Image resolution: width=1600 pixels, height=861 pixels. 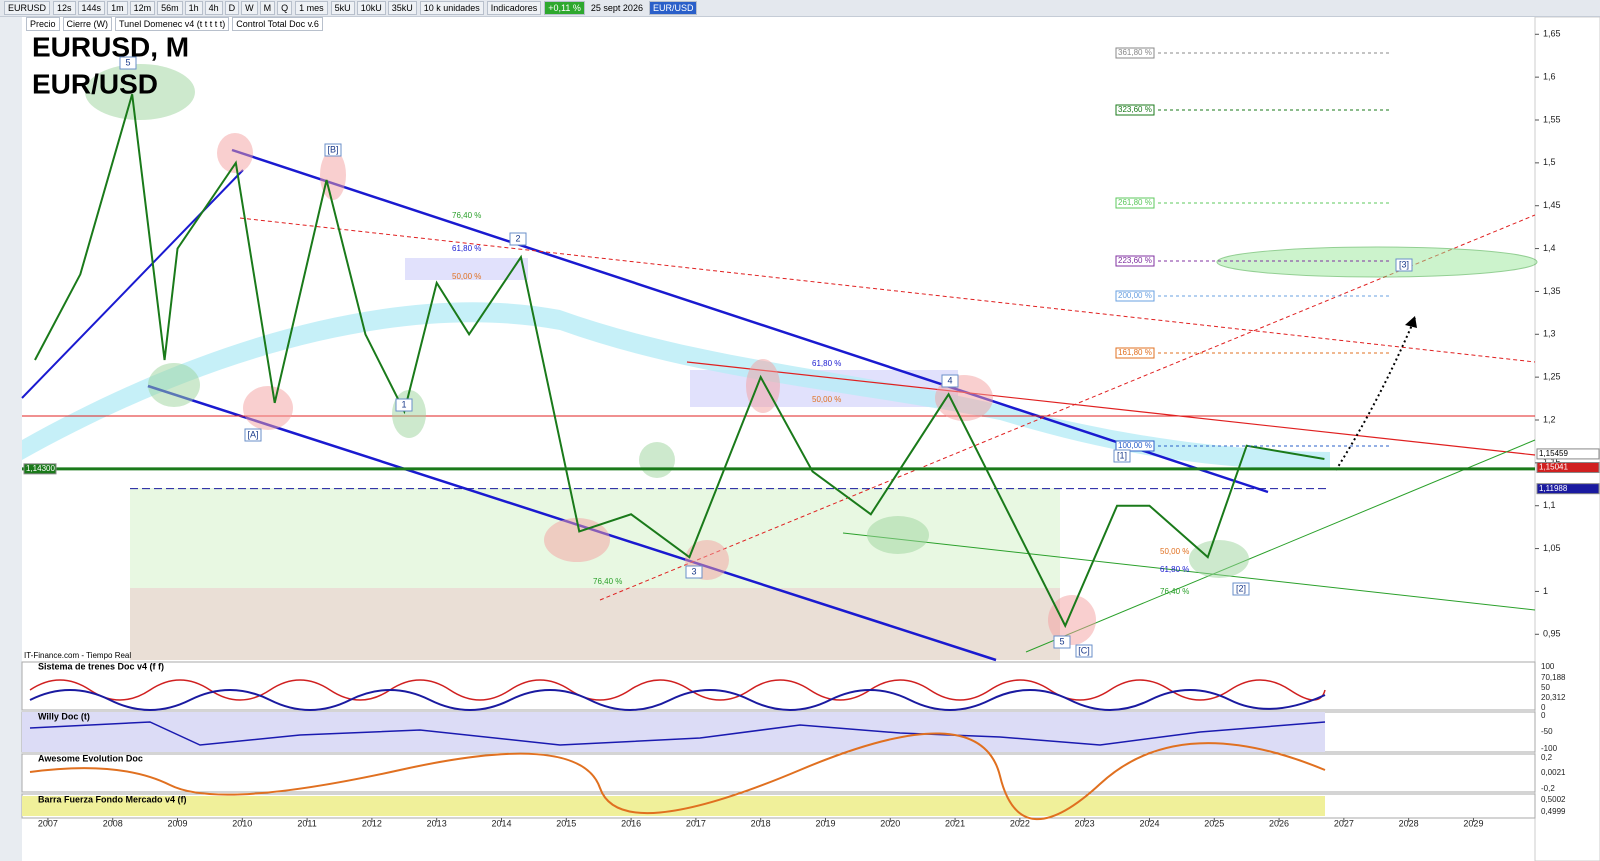 I want to click on target-zone, so click(x=1377, y=262).